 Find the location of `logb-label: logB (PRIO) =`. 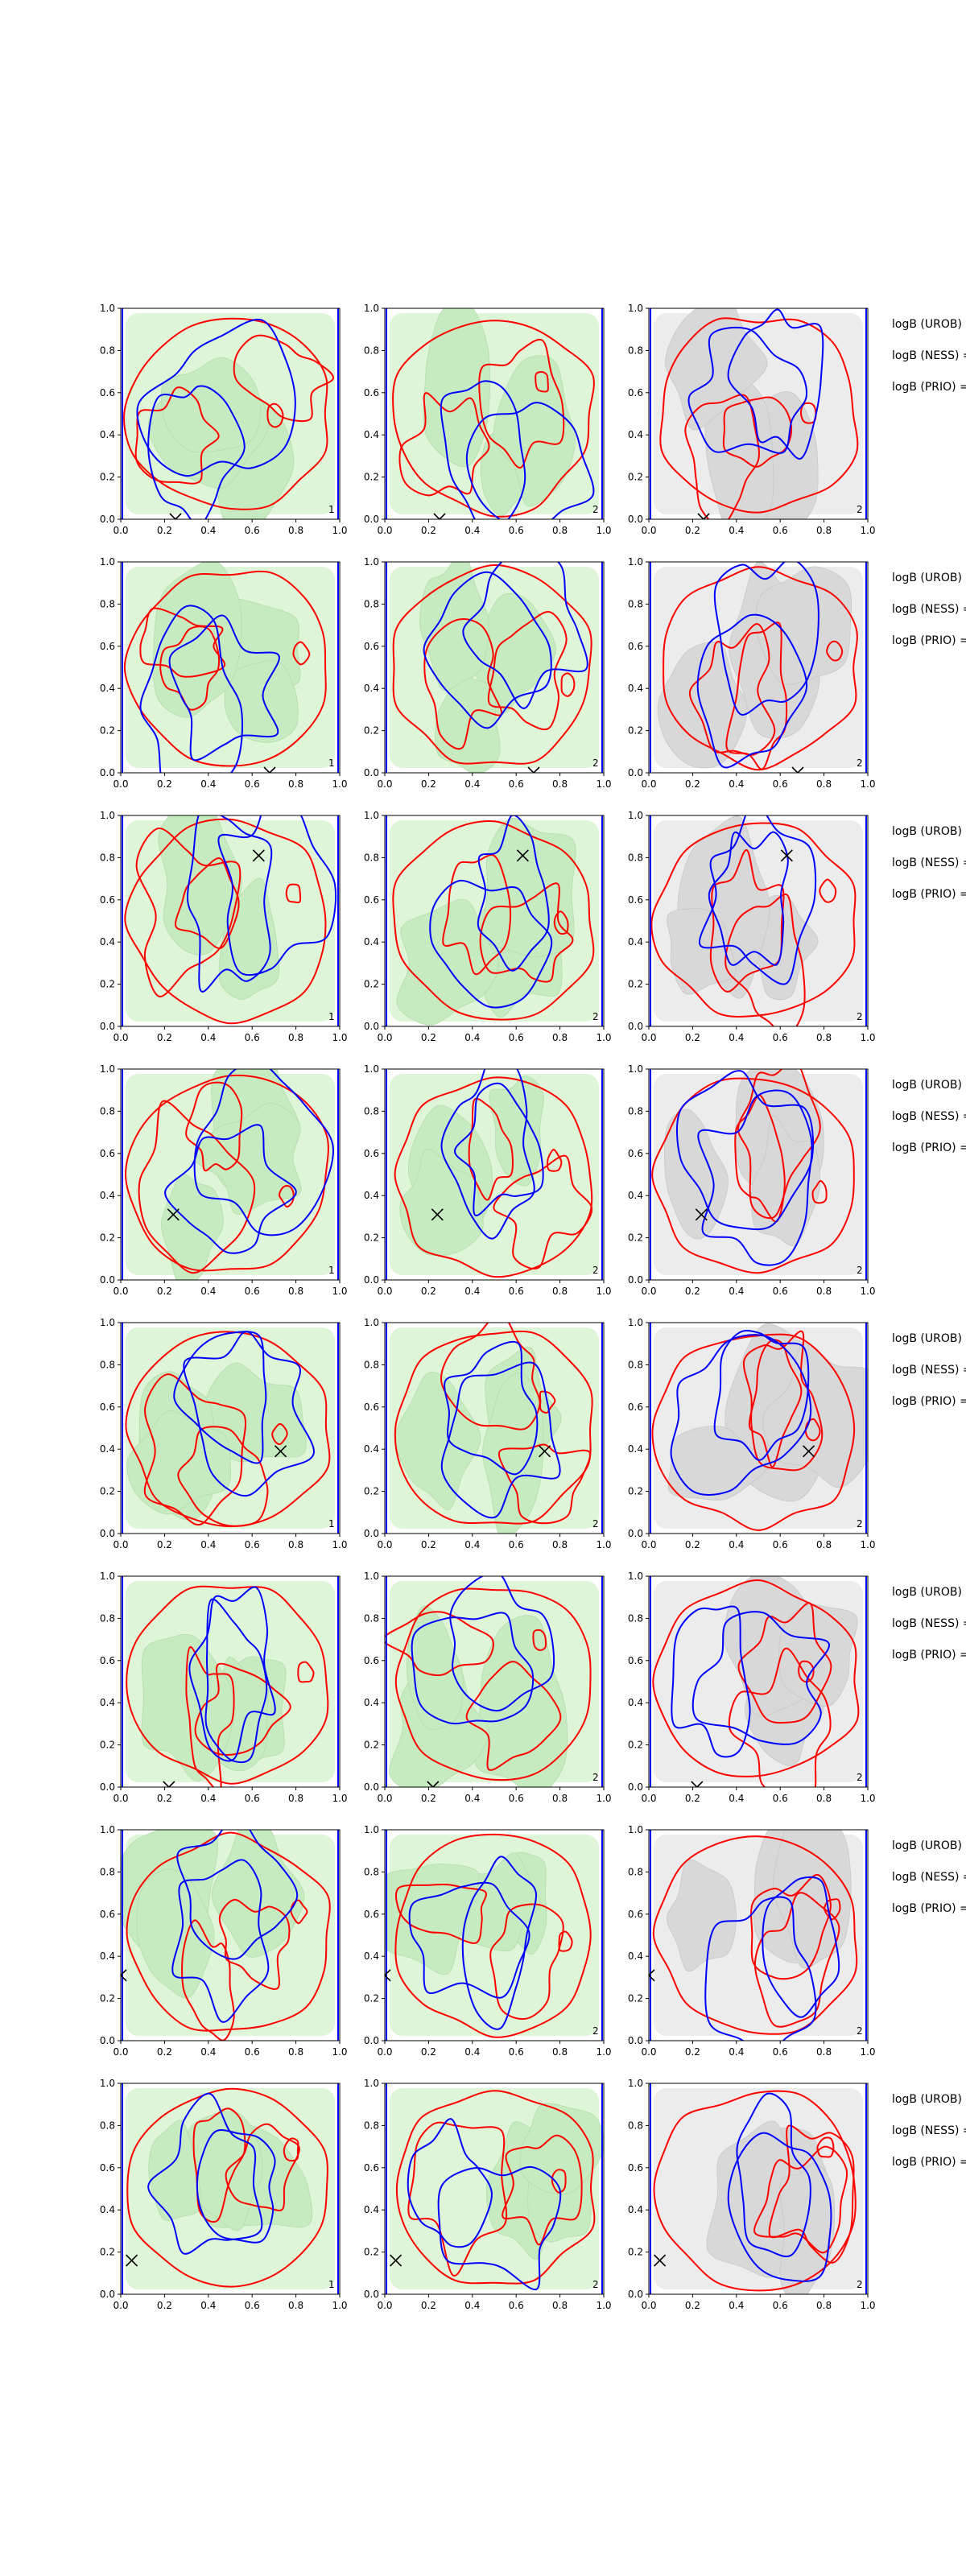

logb-label: logB (PRIO) = is located at coordinates (929, 640).